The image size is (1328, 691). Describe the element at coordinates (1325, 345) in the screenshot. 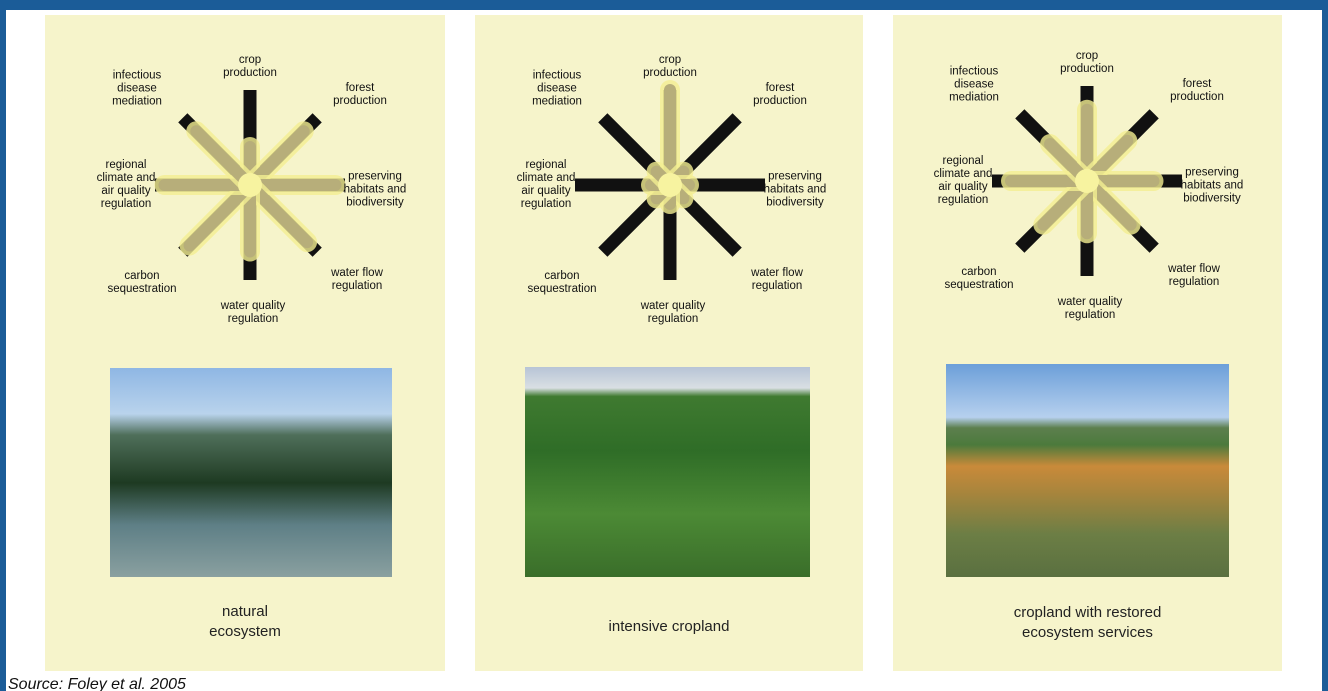

I see `frame-right` at that location.